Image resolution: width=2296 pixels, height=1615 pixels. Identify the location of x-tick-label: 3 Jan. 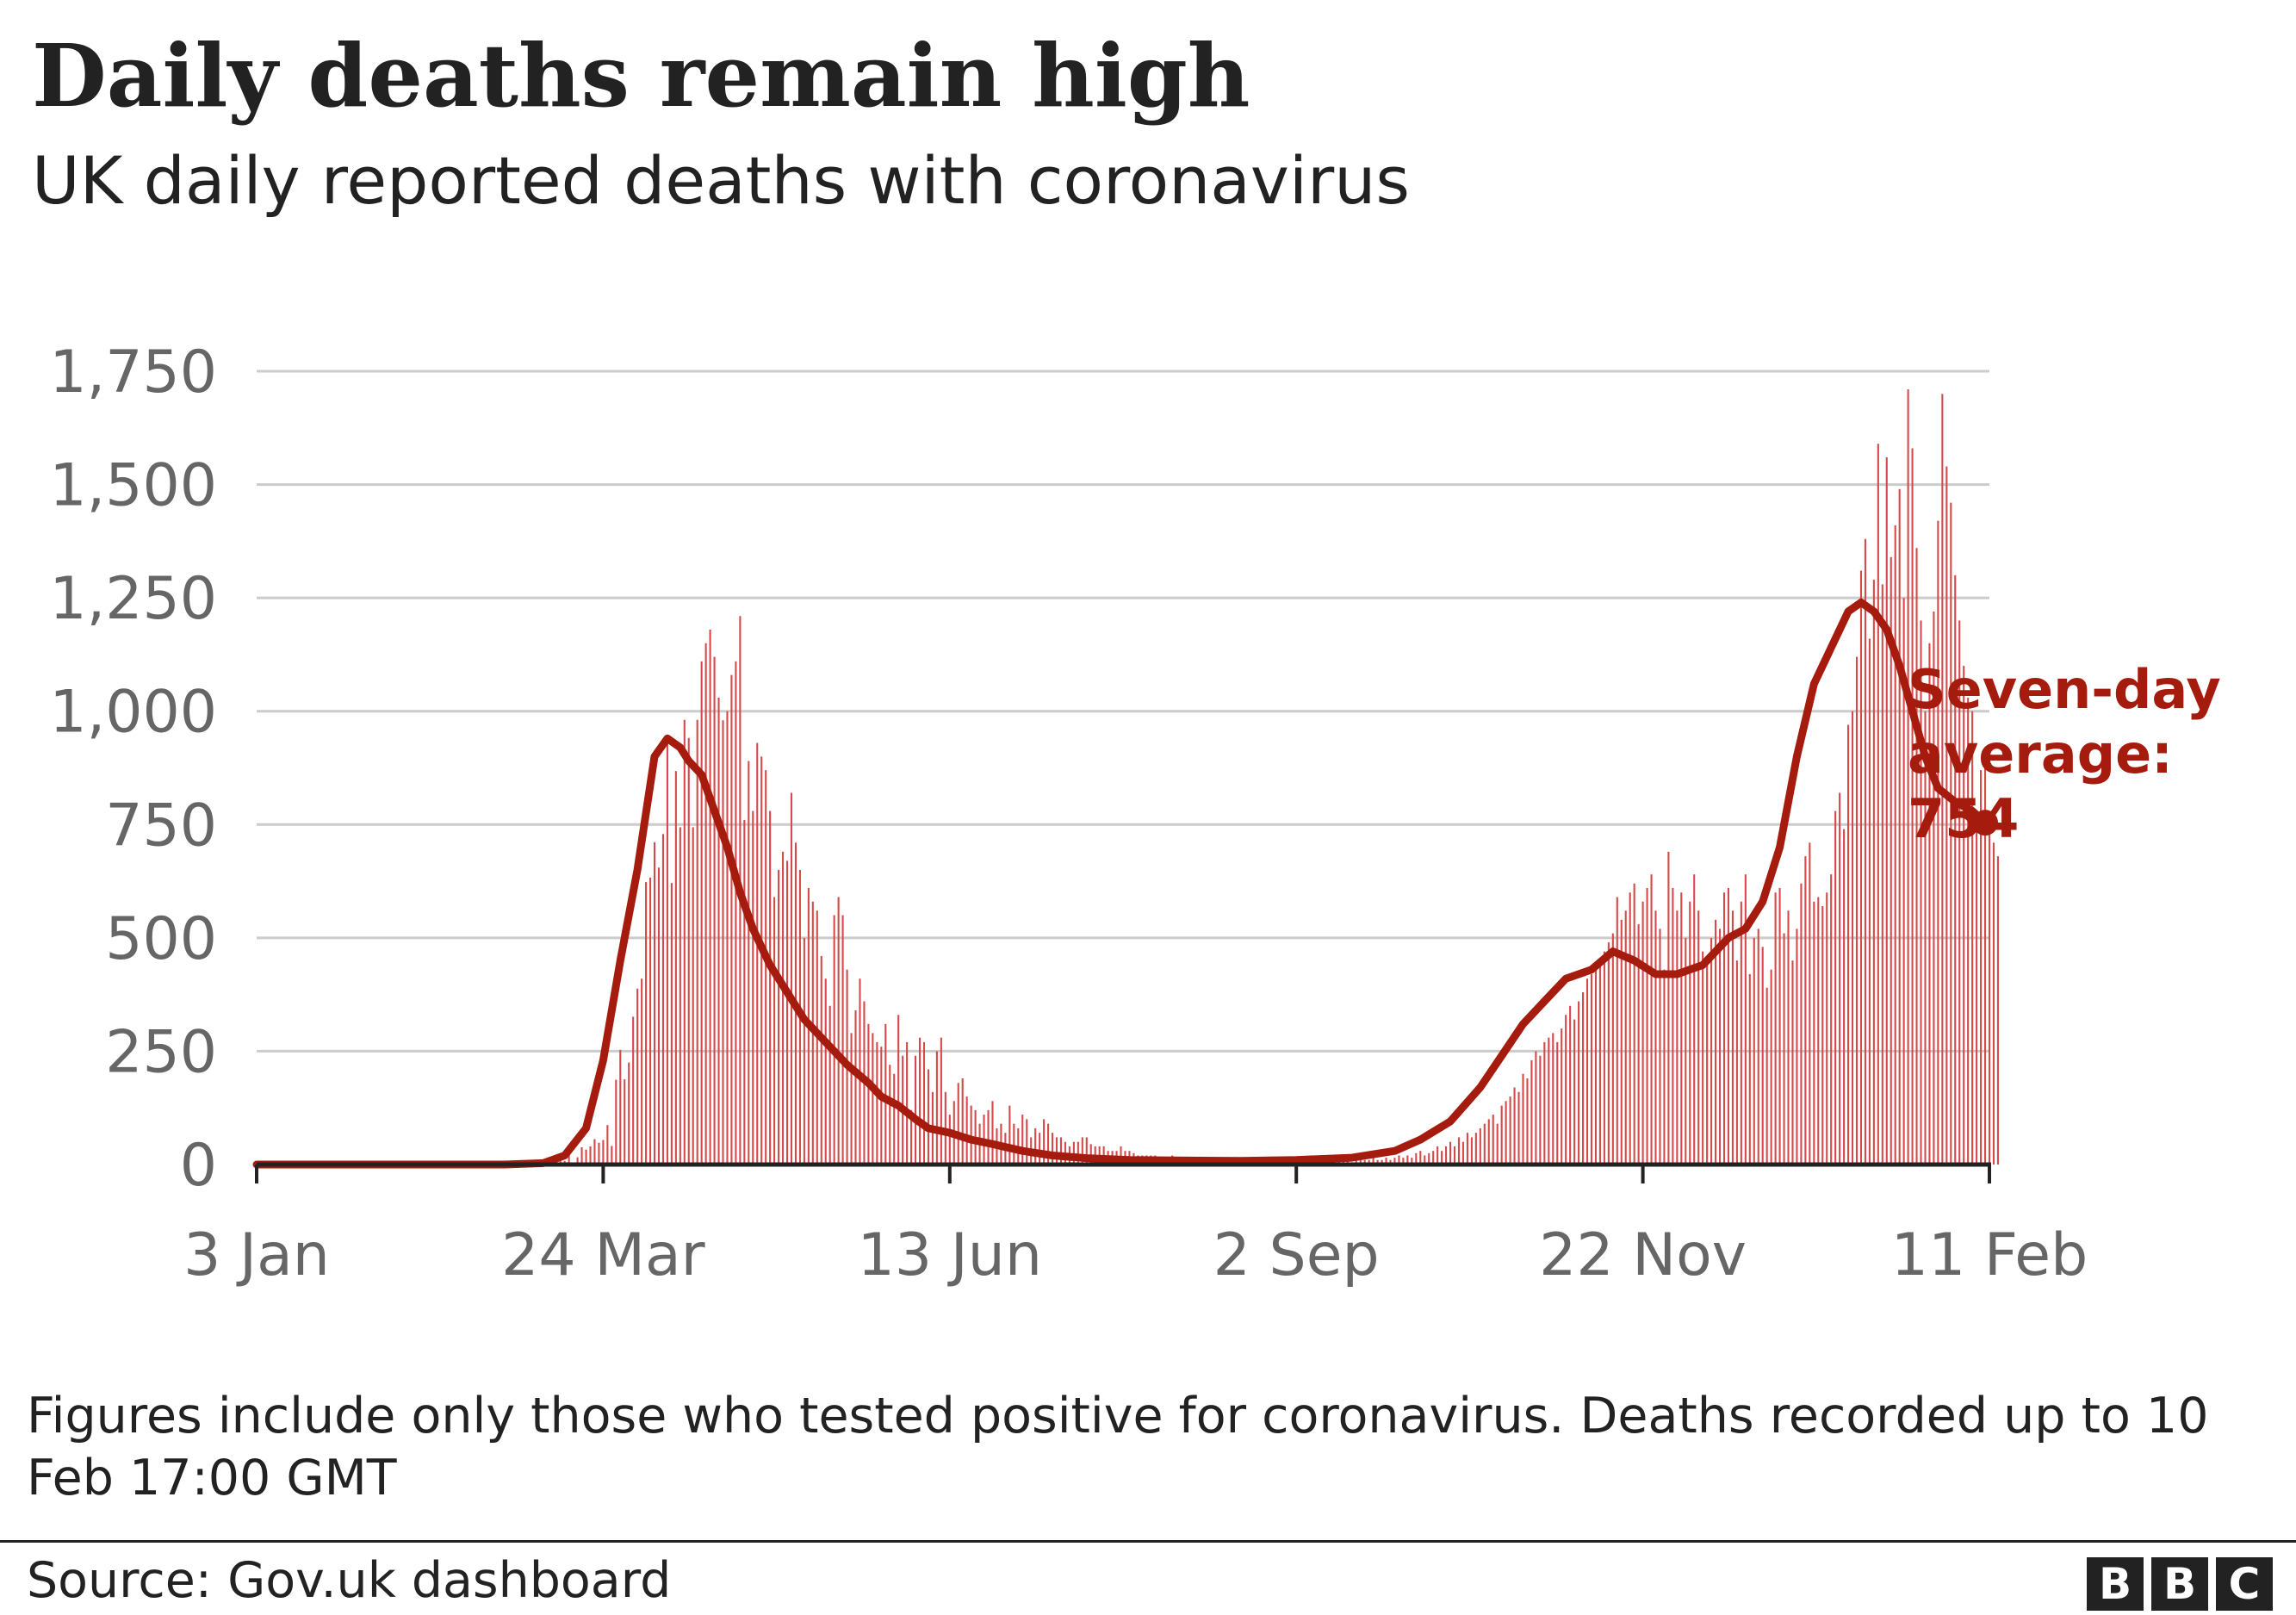
(256, 1255).